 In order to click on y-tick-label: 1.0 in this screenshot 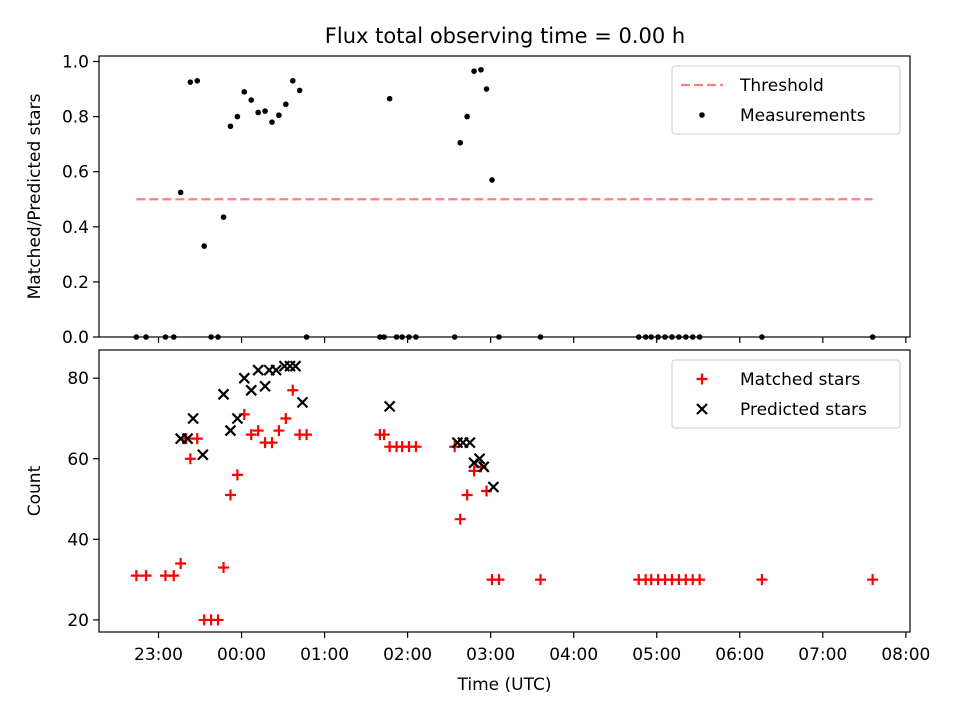, I will do `click(75, 63)`.